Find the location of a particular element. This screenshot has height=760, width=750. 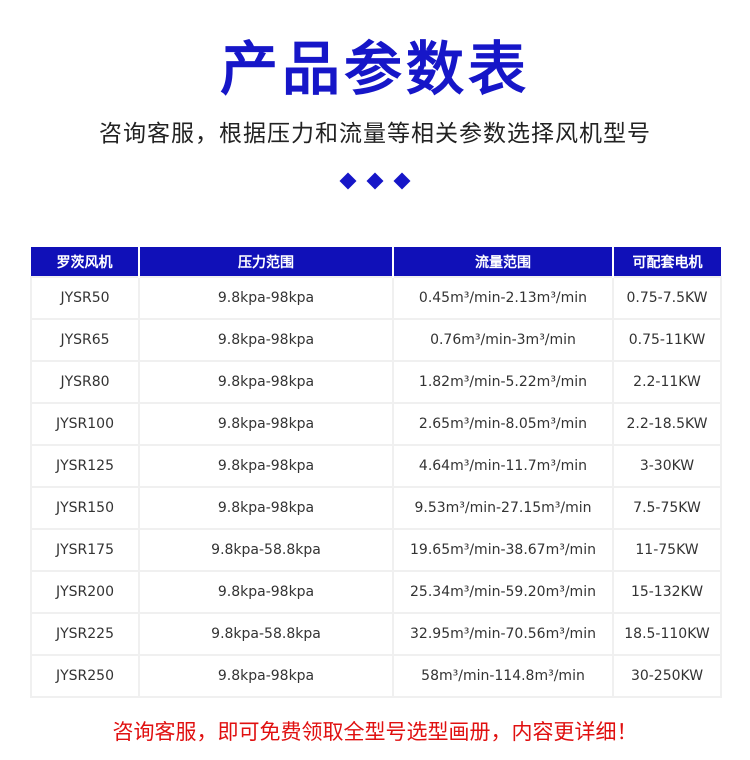

cell-flow: 19.65m³/min-38.67m³/min is located at coordinates (503, 550).